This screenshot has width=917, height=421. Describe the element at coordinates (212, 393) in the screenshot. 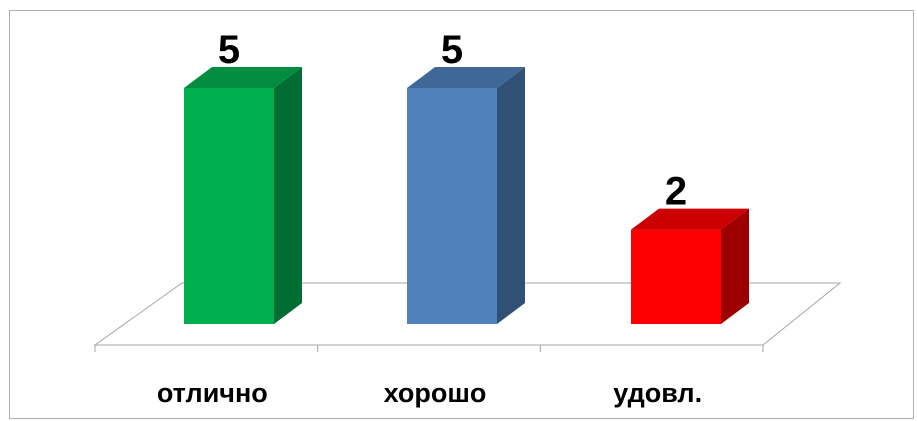

I see `category-label-1: отлично` at that location.